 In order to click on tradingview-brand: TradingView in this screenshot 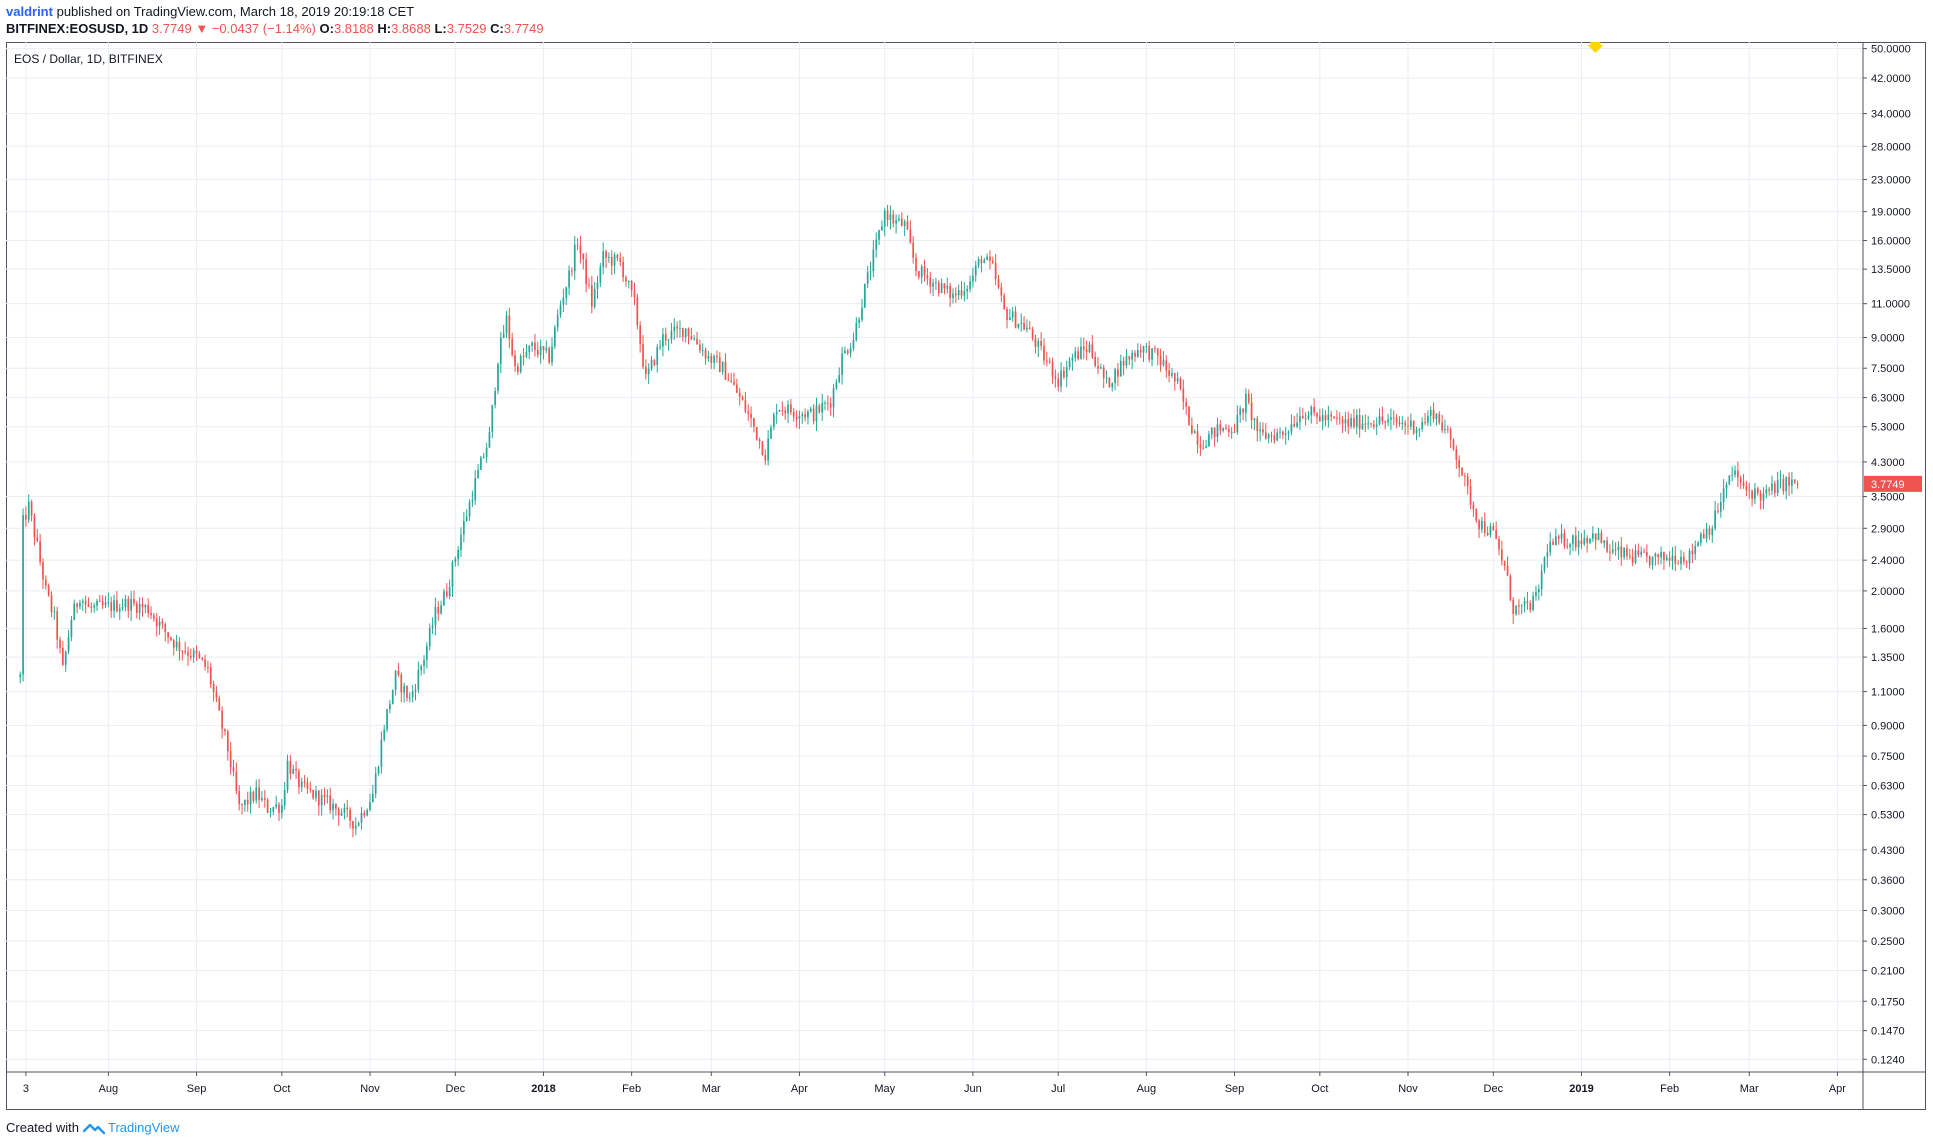, I will do `click(144, 1127)`.